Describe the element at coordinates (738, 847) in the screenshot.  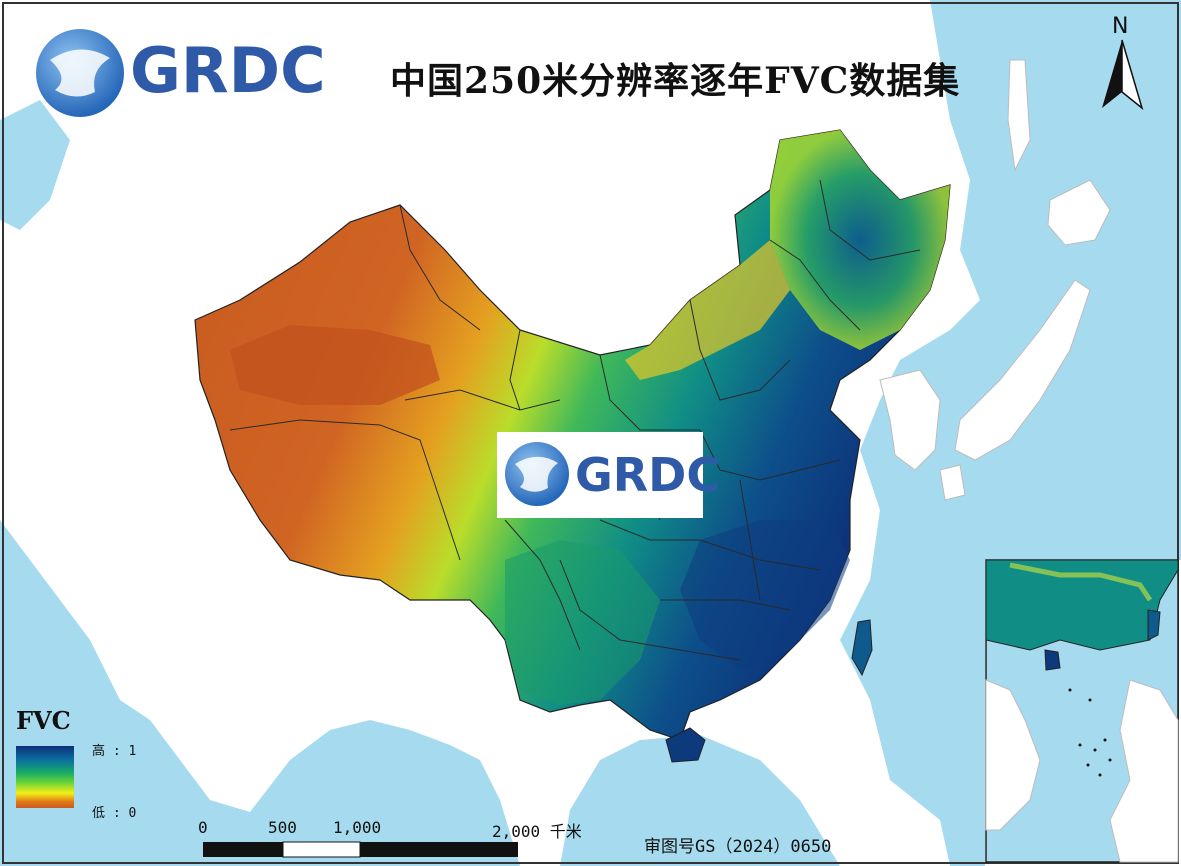
I see `approval-number: 审图号GS（2024）0650` at that location.